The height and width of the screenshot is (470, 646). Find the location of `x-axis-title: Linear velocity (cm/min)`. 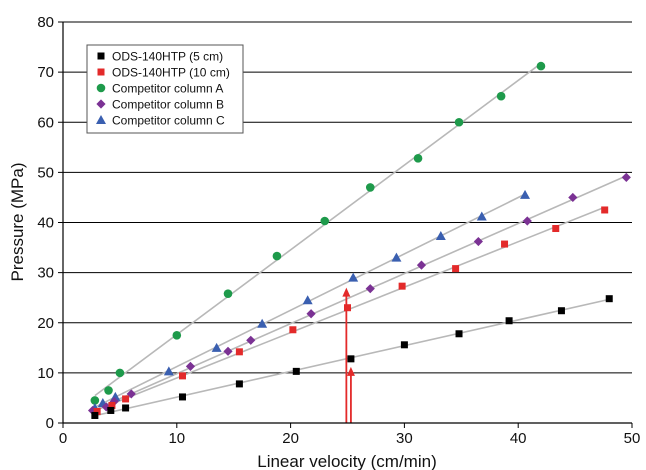

x-axis-title: Linear velocity (cm/min) is located at coordinates (347, 461).